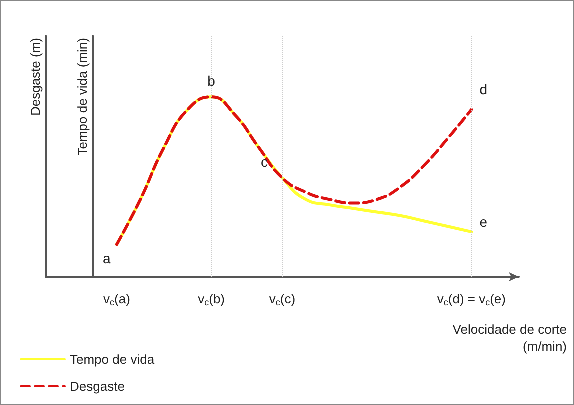 Image resolution: width=574 pixels, height=405 pixels. What do you see at coordinates (107, 258) in the screenshot?
I see `annotation: a` at bounding box center [107, 258].